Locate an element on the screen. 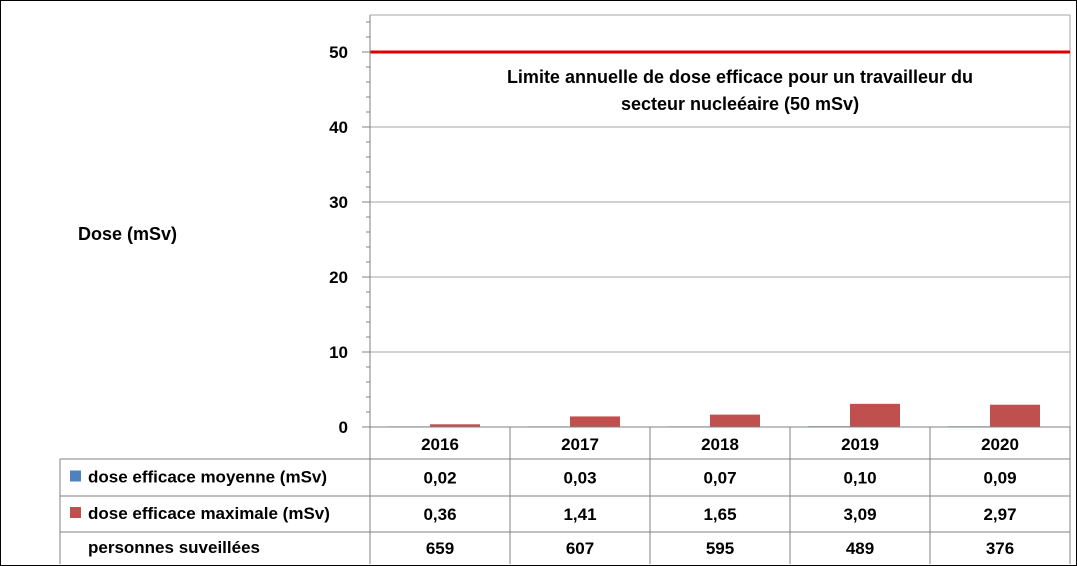 This screenshot has width=1077, height=566. table-cell-value: 595 is located at coordinates (720, 548).